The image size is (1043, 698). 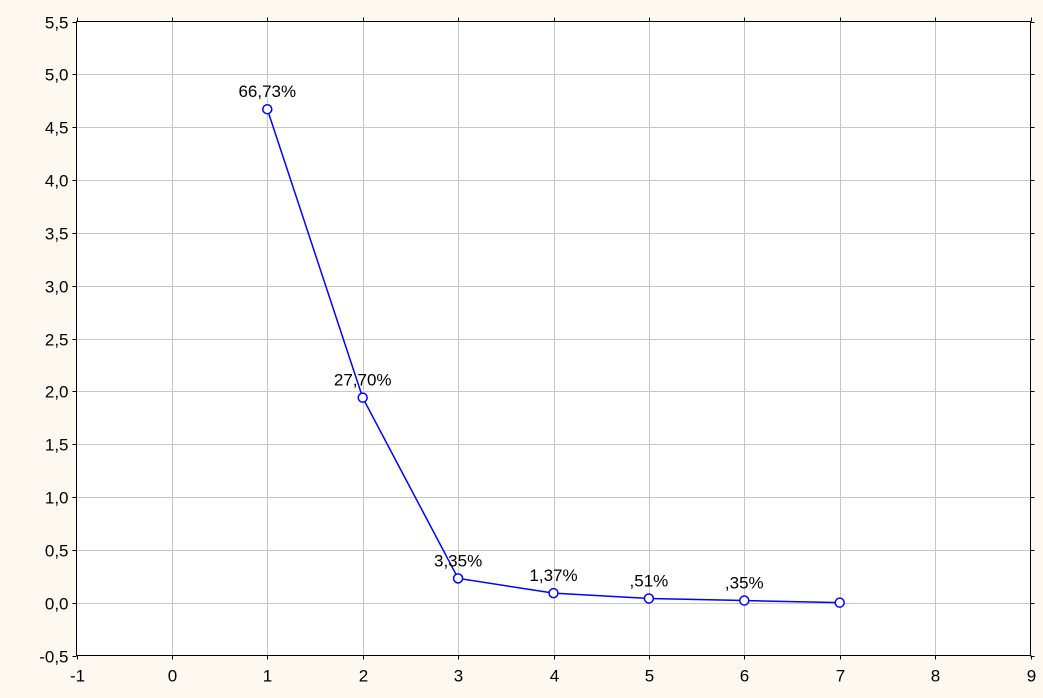 I want to click on y-tick-label: 4,0, so click(x=57, y=181).